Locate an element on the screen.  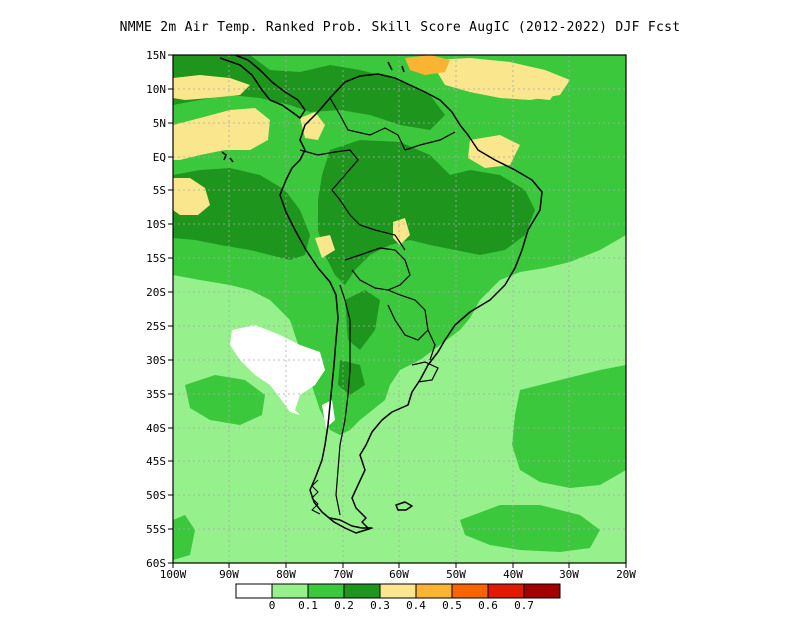
lon-label: 30W is located at coordinates (569, 574).